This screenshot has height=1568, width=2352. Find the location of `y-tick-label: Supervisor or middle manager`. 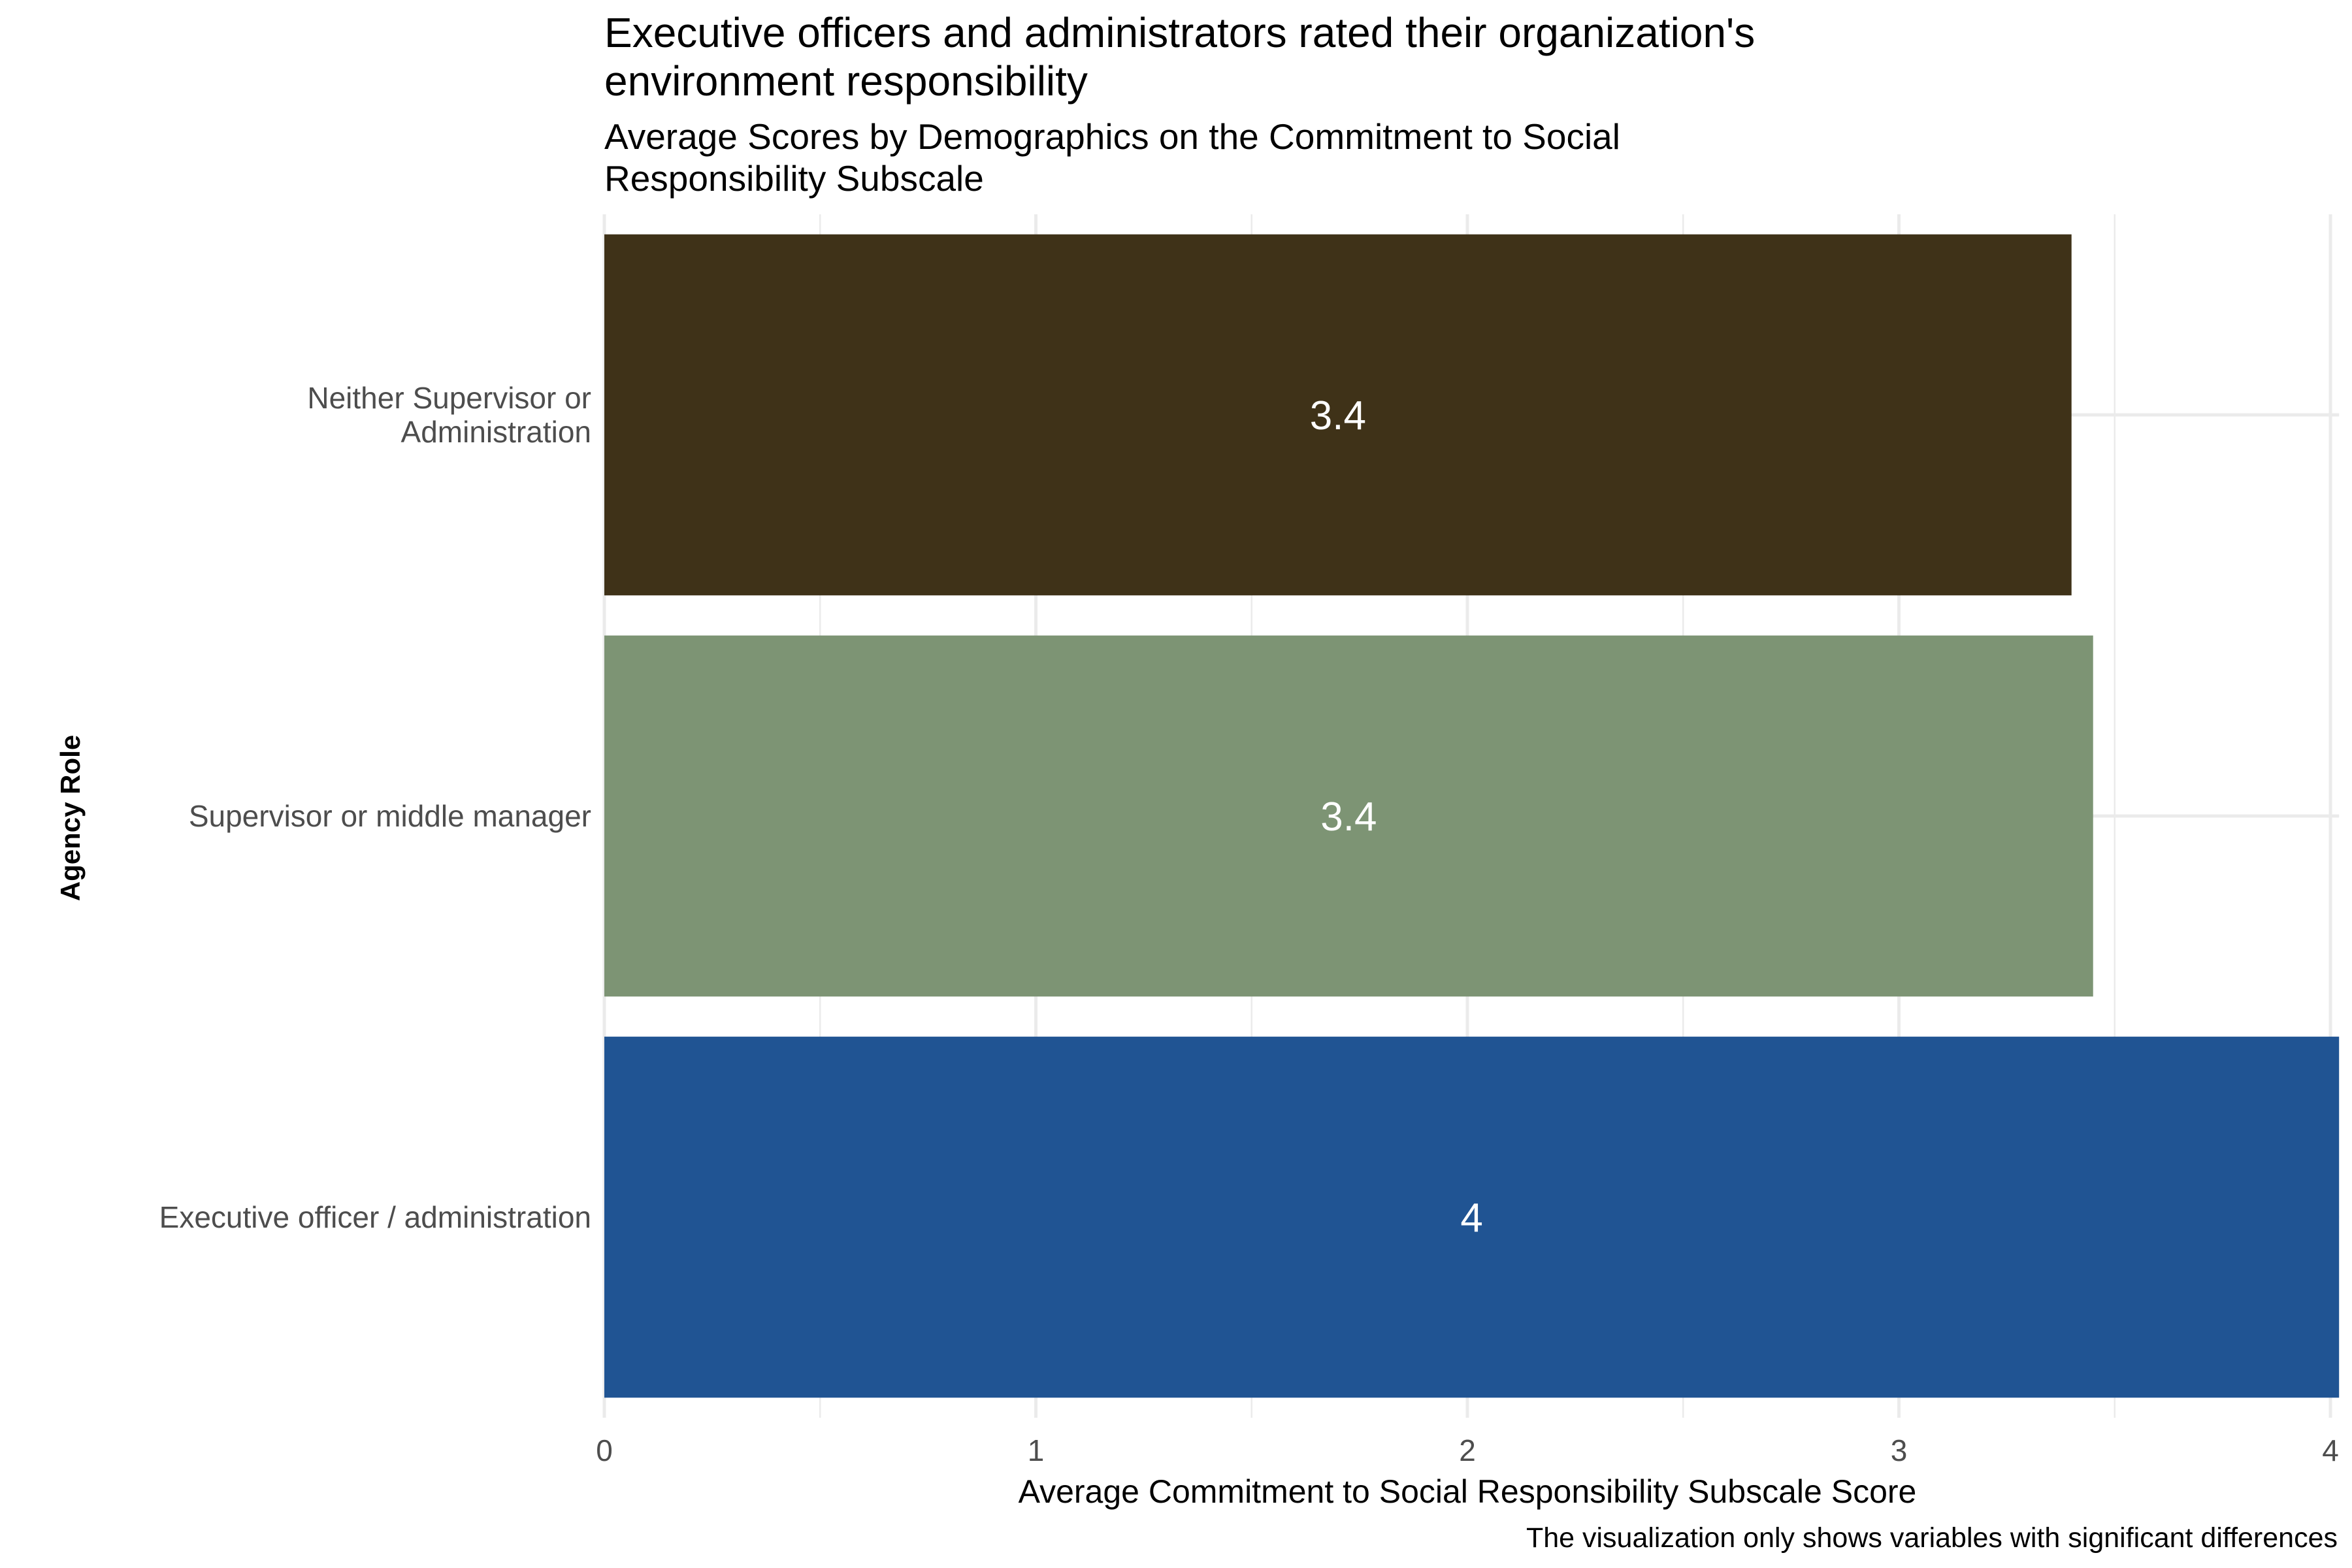

y-tick-label: Supervisor or middle manager is located at coordinates (390, 816).